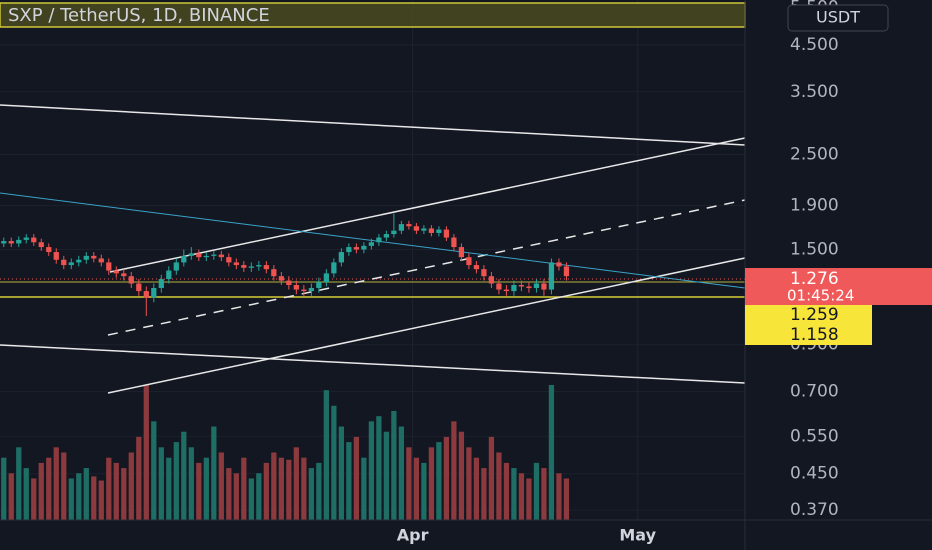 This screenshot has height=550, width=932. Describe the element at coordinates (814, 45) in the screenshot. I see `y-tick-label: 4.500` at that location.